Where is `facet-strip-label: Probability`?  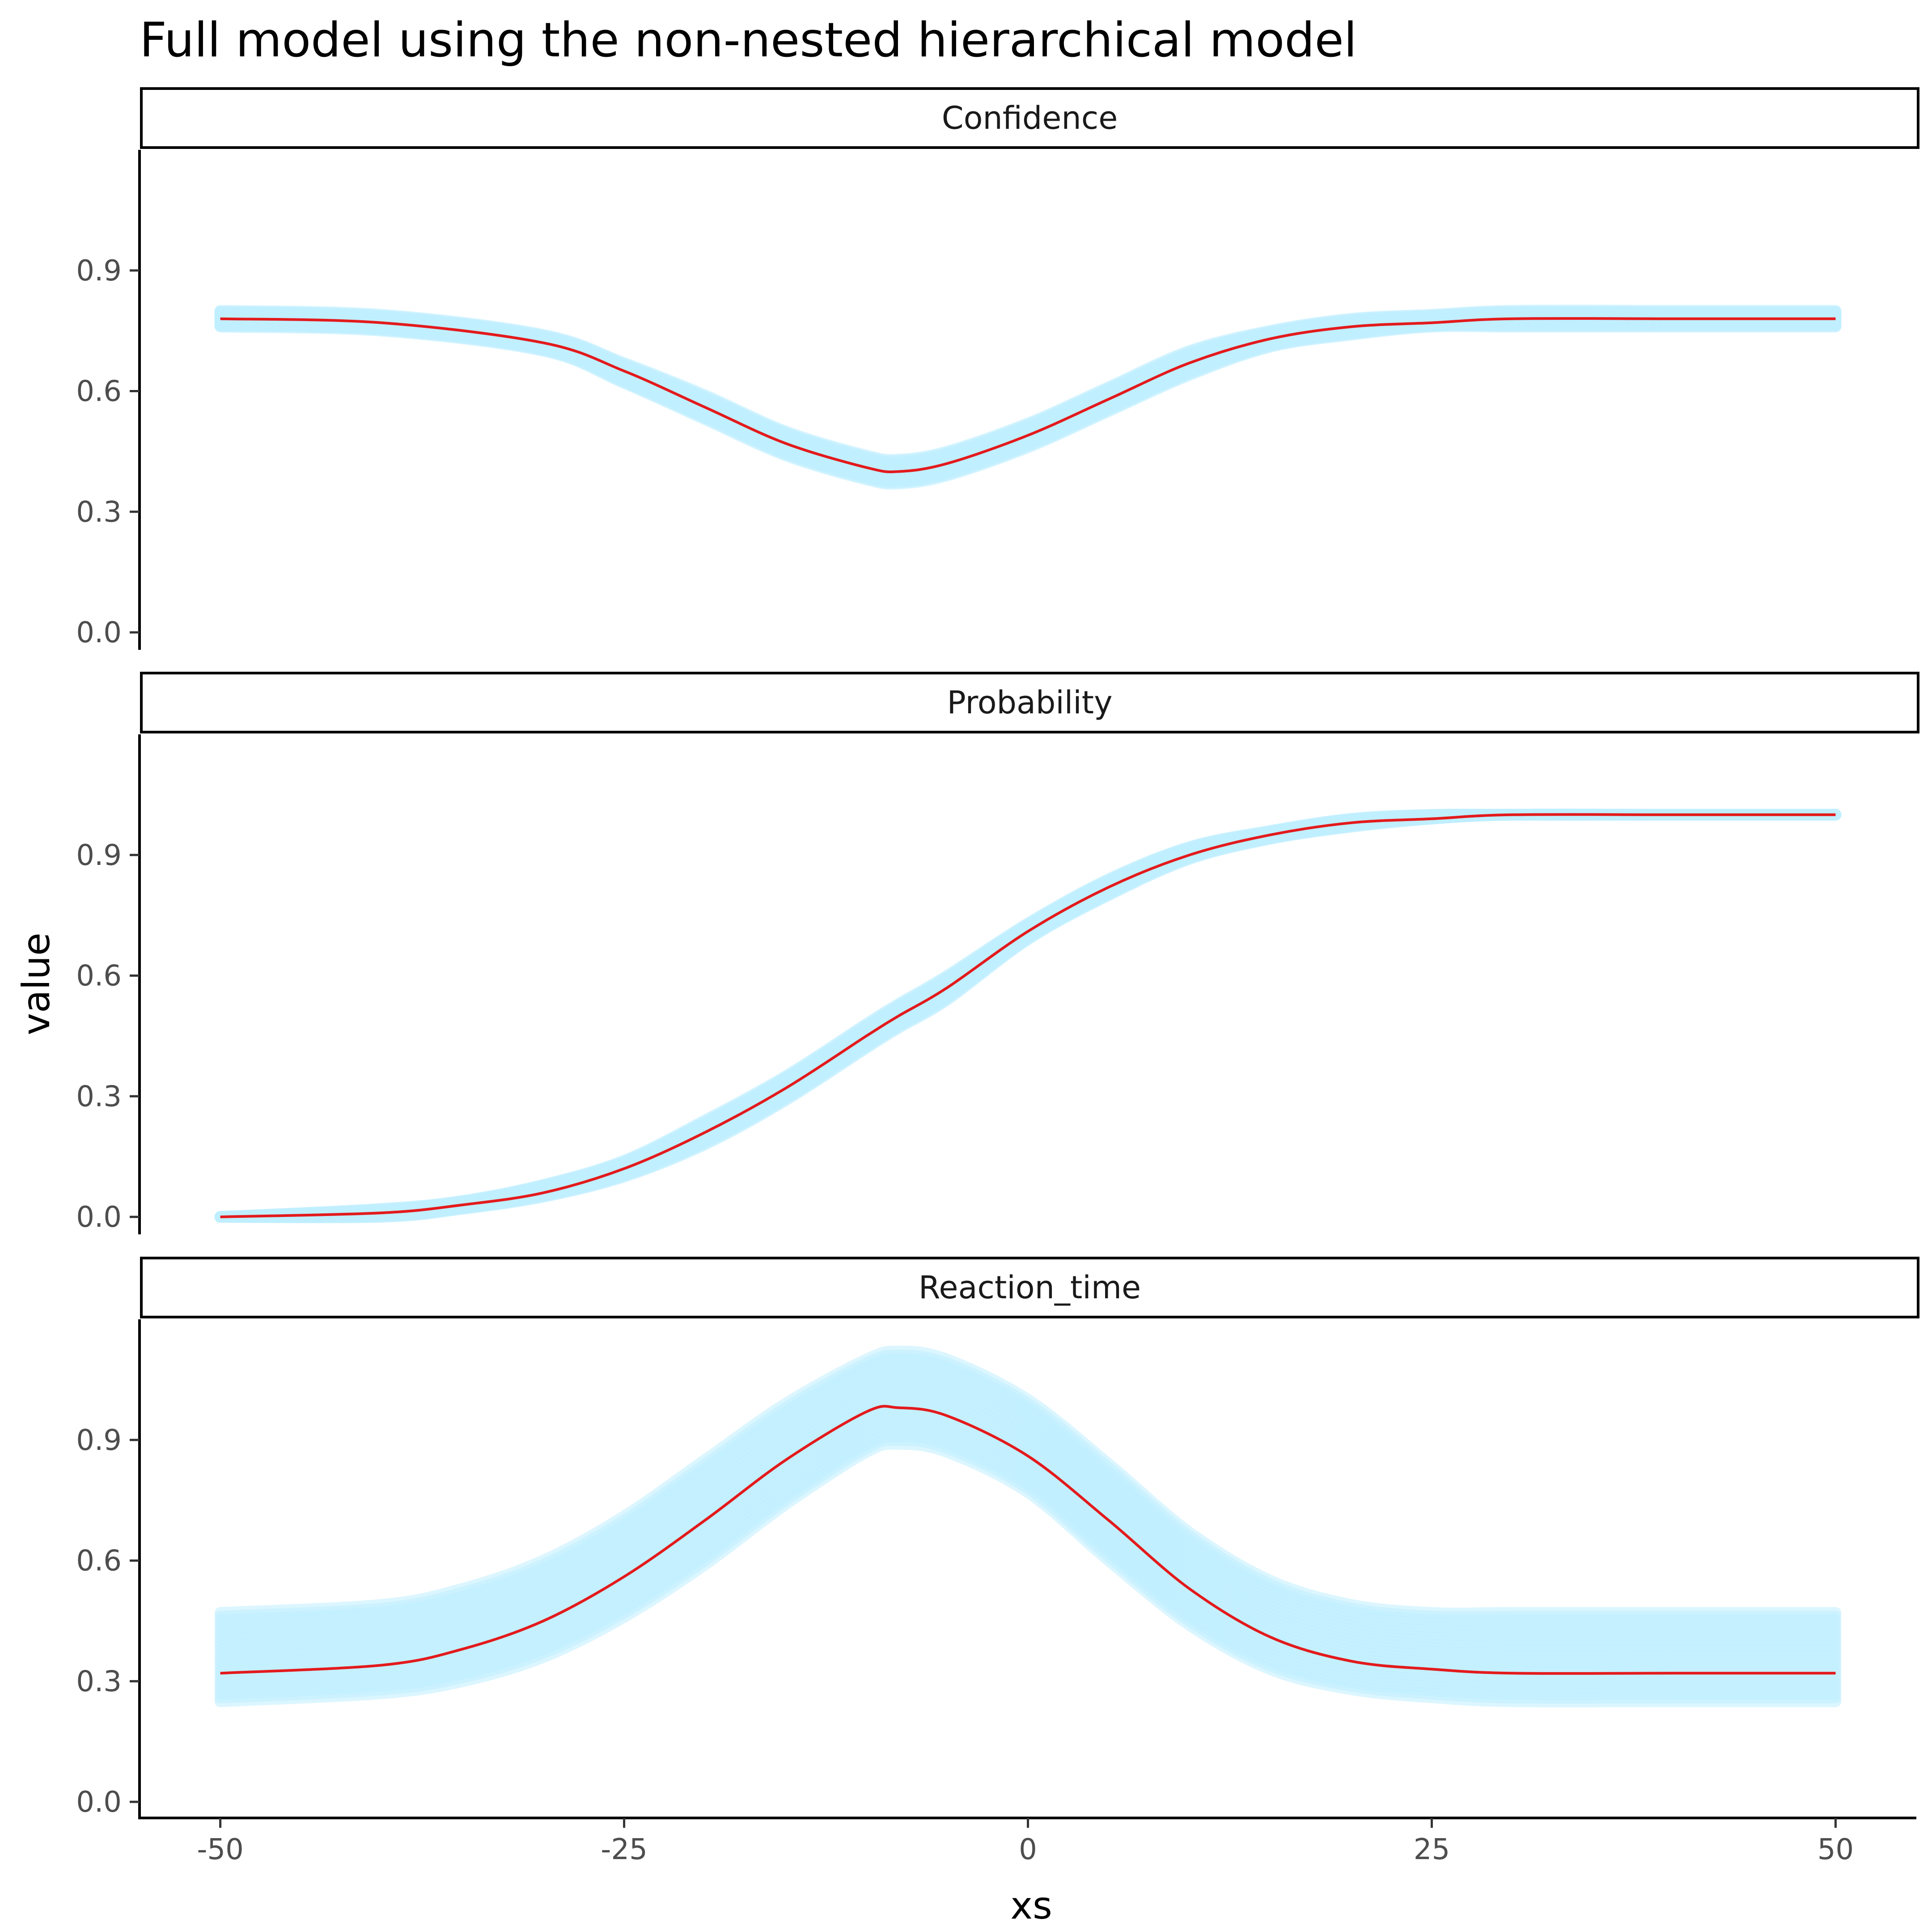 facet-strip-label: Probability is located at coordinates (1029, 702).